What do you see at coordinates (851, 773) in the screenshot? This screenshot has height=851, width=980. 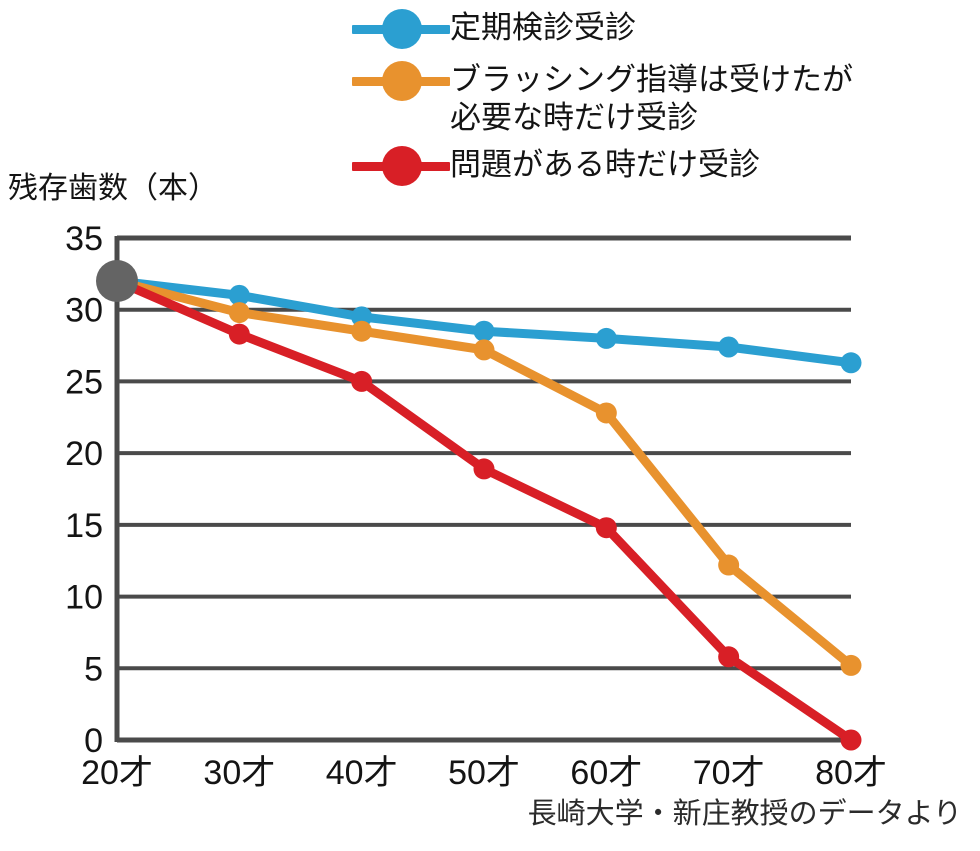 I see `x-tick-label-6: 80才` at bounding box center [851, 773].